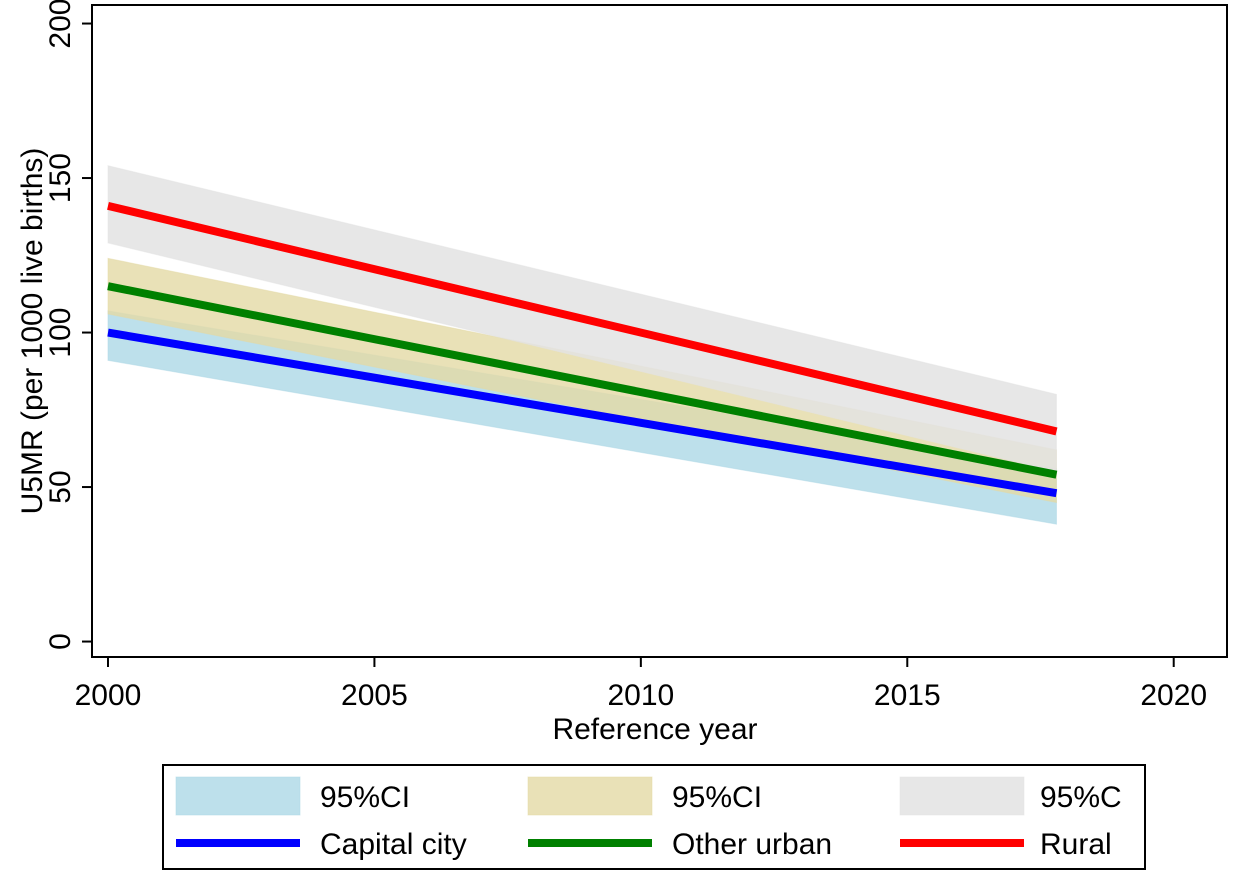  What do you see at coordinates (60, 24) in the screenshot?
I see `y-tick-label: 200` at bounding box center [60, 24].